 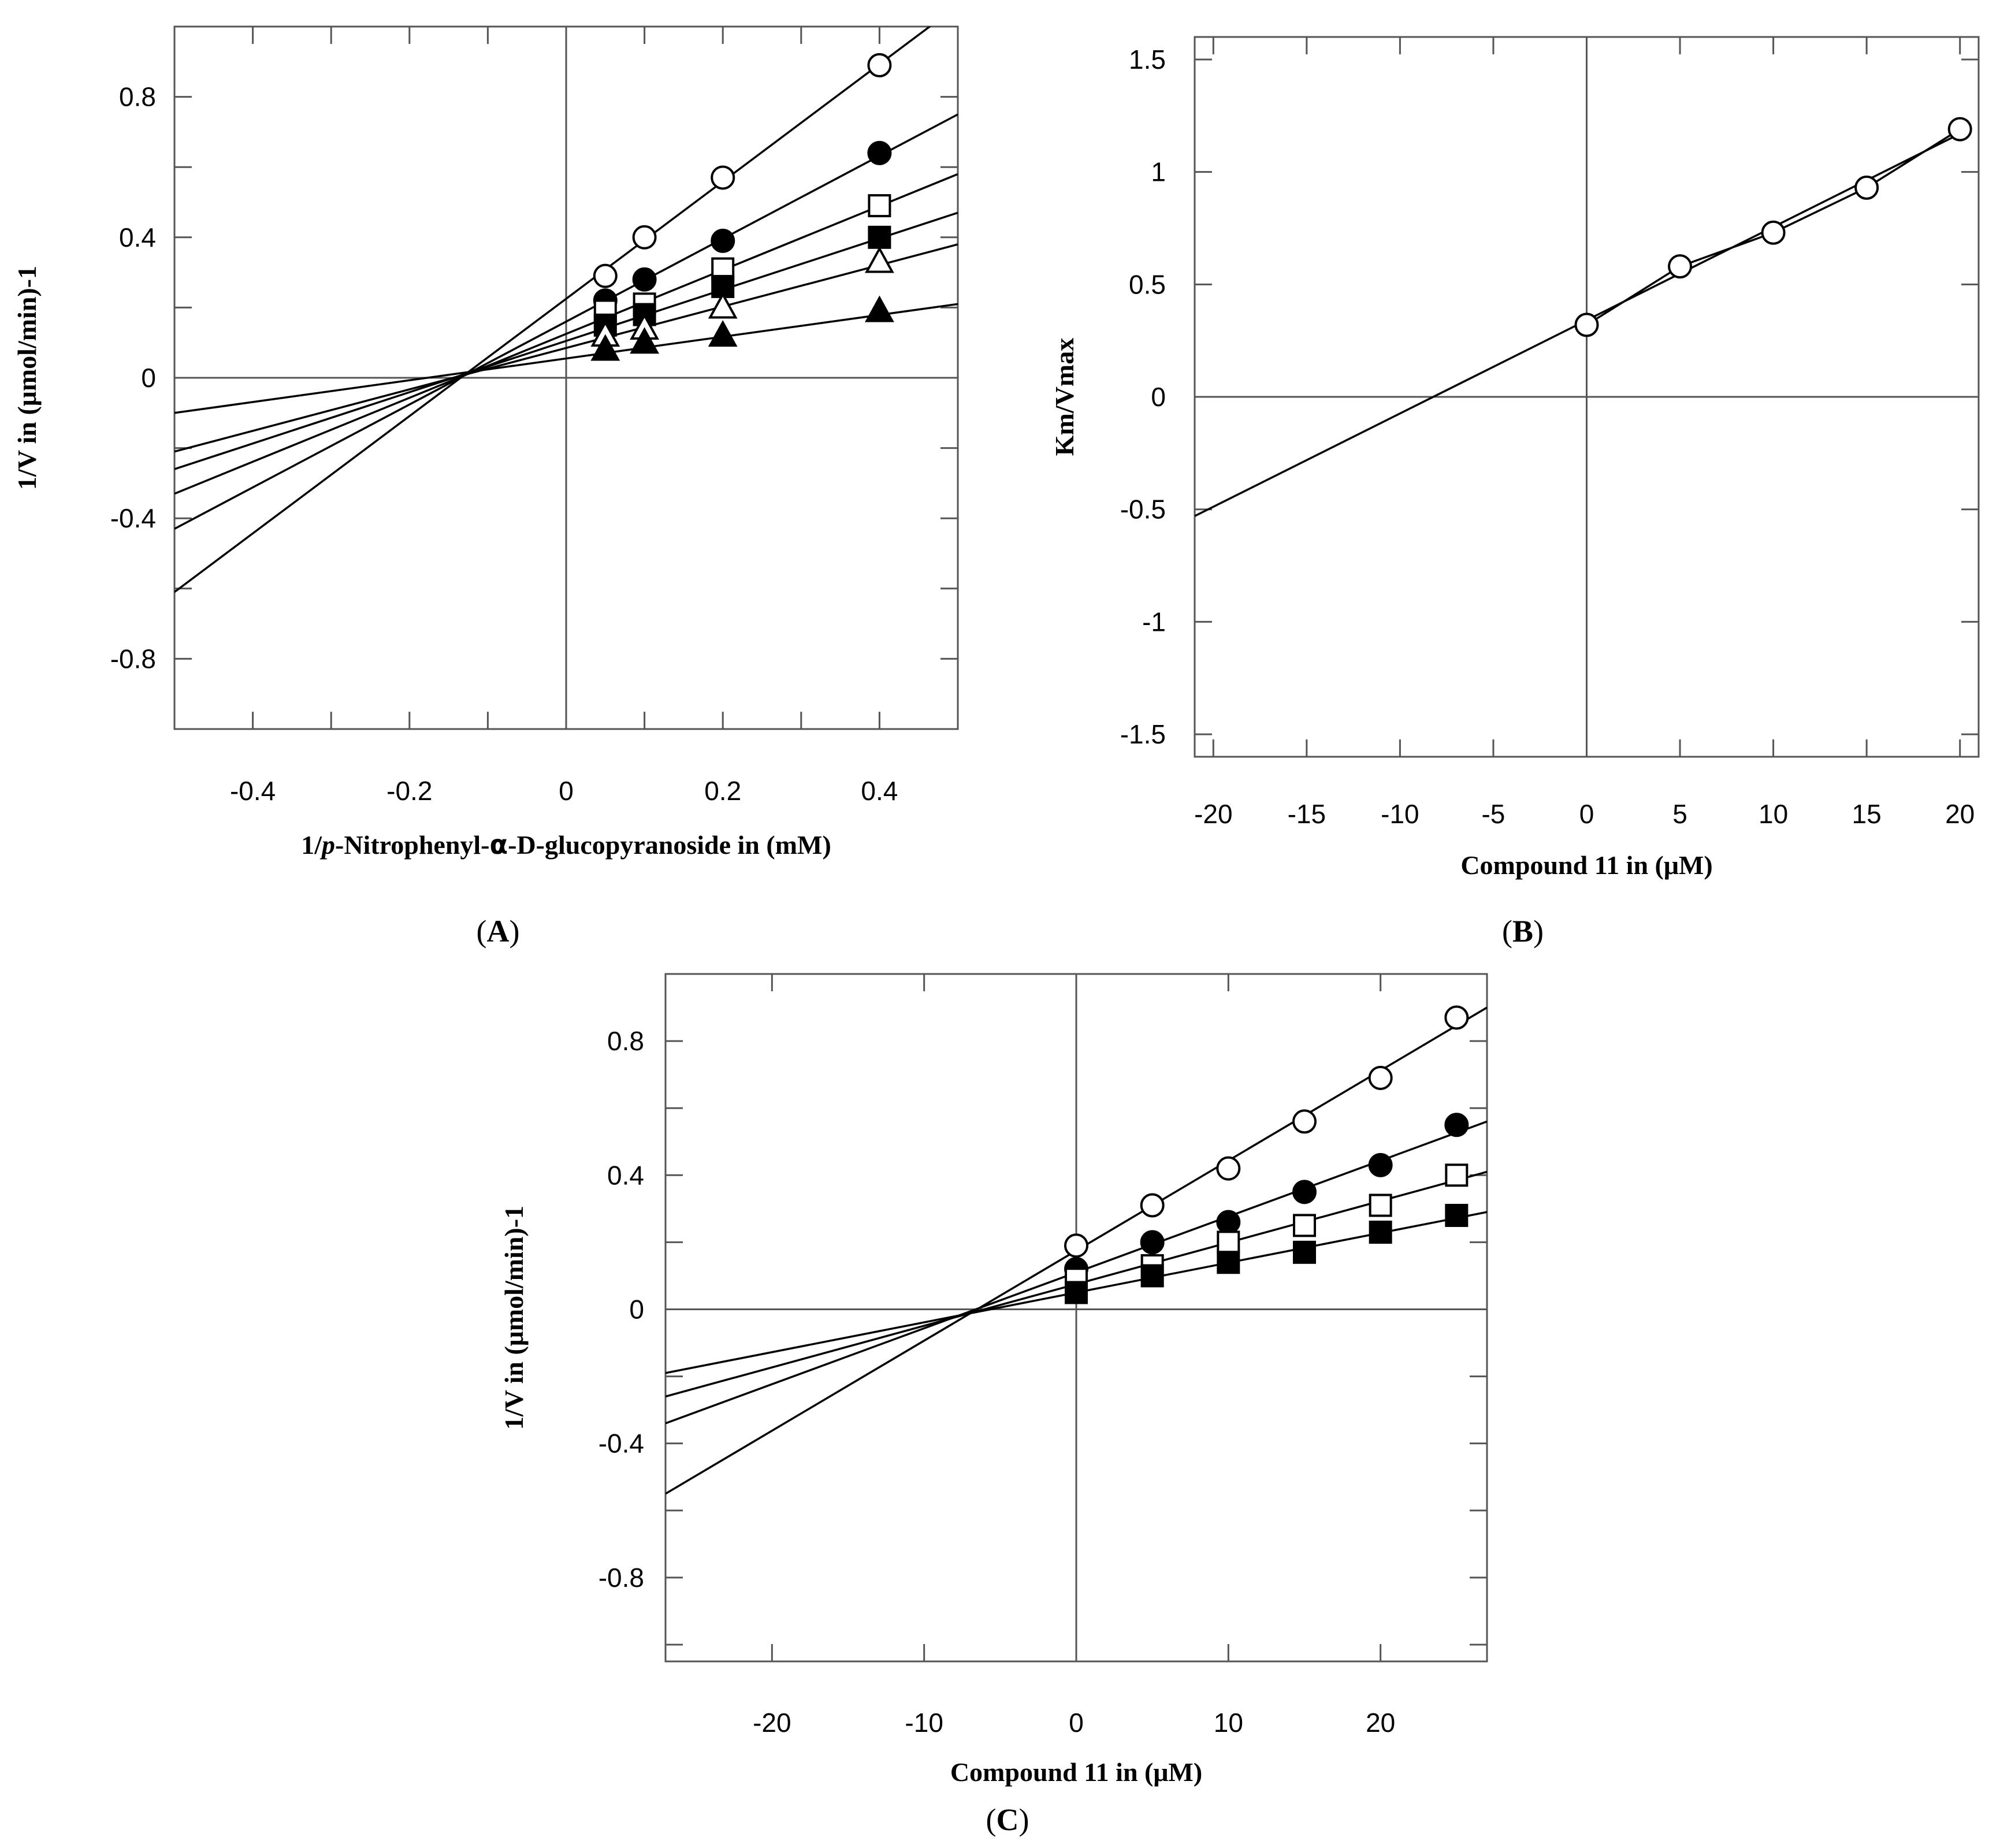 What do you see at coordinates (1147, 284) in the screenshot?
I see `y-tick-label: 0.5` at bounding box center [1147, 284].